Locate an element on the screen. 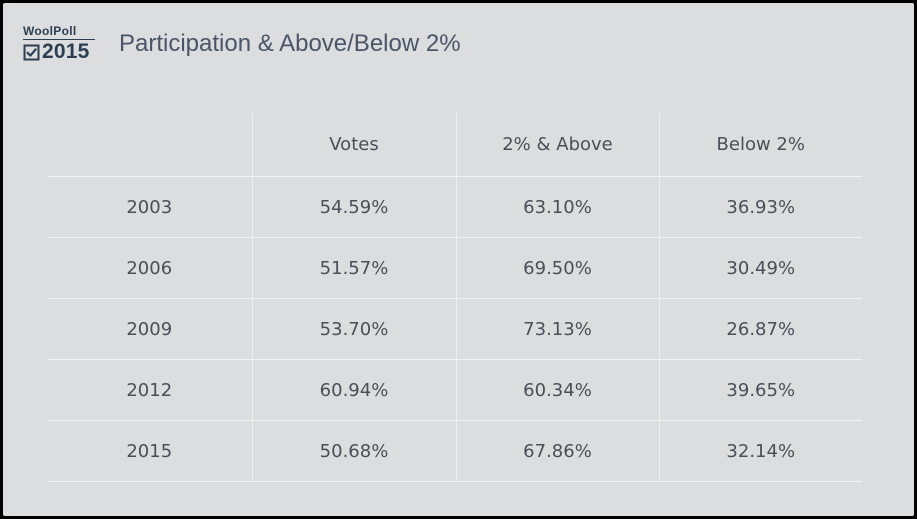 The image size is (917, 519). page-title: Participation & Above/Below 2% is located at coordinates (290, 43).